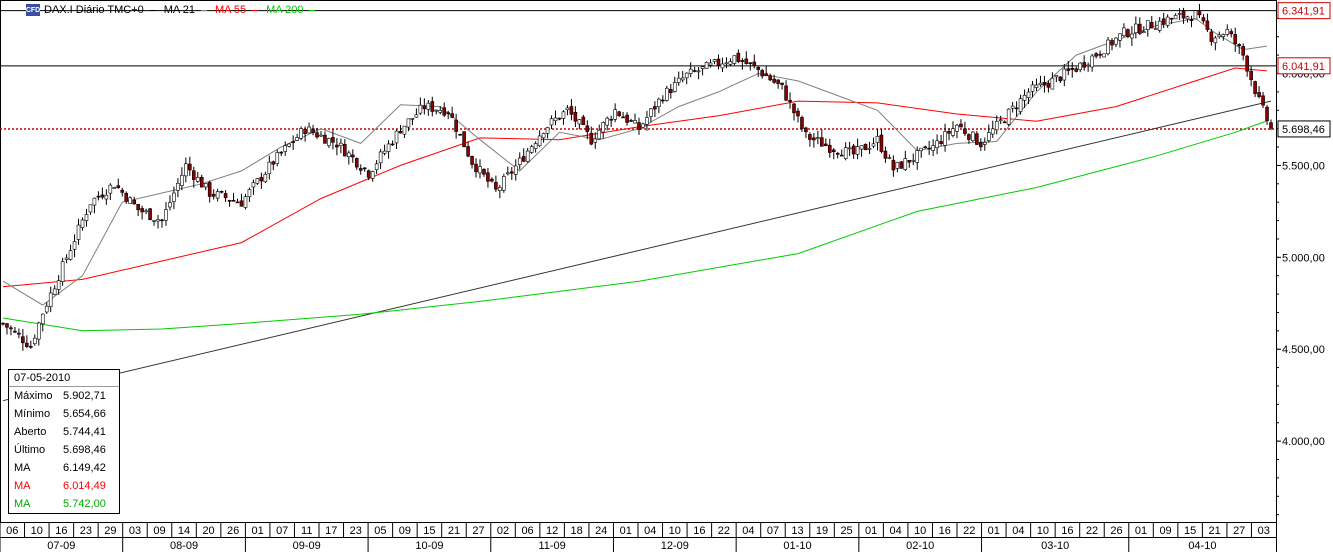 The width and height of the screenshot is (1333, 552). What do you see at coordinates (152, 10) in the screenshot?
I see `legend-swatch-instrument` at bounding box center [152, 10].